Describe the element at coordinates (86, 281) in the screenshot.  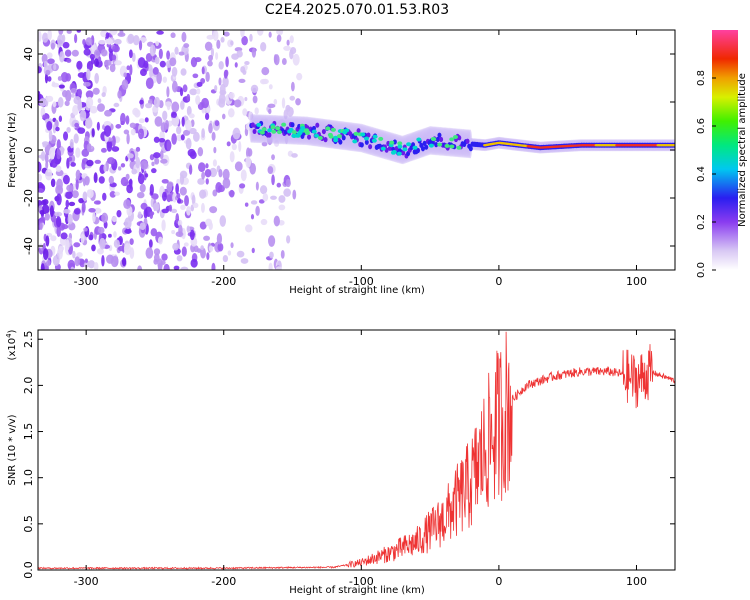
I see `x-tick-label: -300` at that location.